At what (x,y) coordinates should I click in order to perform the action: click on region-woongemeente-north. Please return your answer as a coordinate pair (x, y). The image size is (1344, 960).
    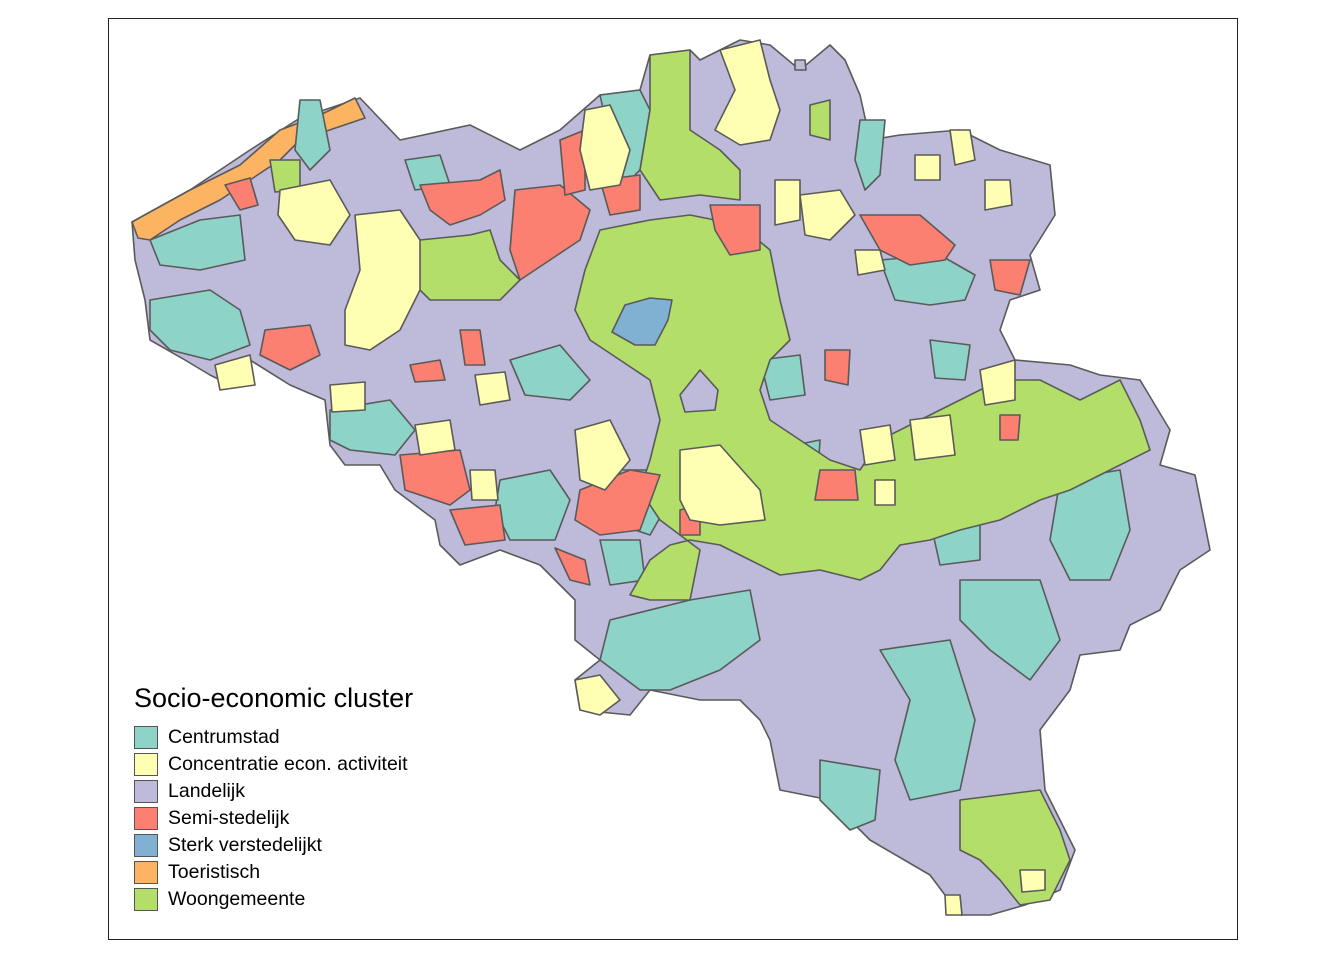
    Looking at the image, I should click on (690, 125).